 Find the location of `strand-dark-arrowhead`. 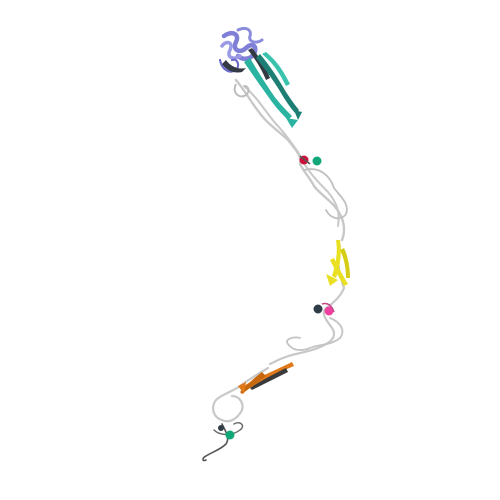

strand-dark-arrowhead is located at coordinates (298, 115).